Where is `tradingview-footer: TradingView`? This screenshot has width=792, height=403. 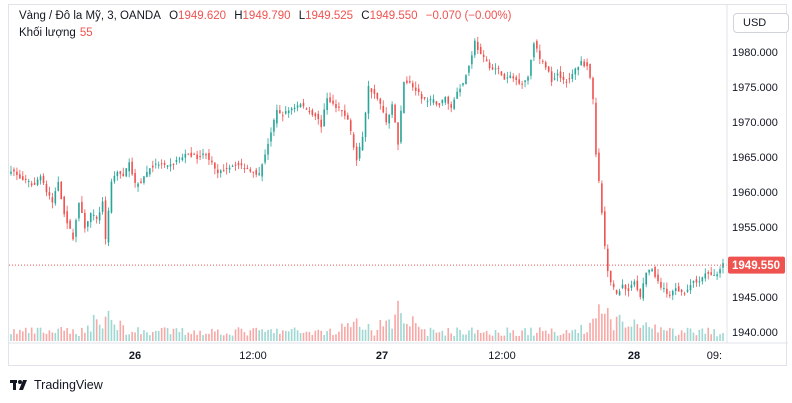
tradingview-footer: TradingView is located at coordinates (56, 385).